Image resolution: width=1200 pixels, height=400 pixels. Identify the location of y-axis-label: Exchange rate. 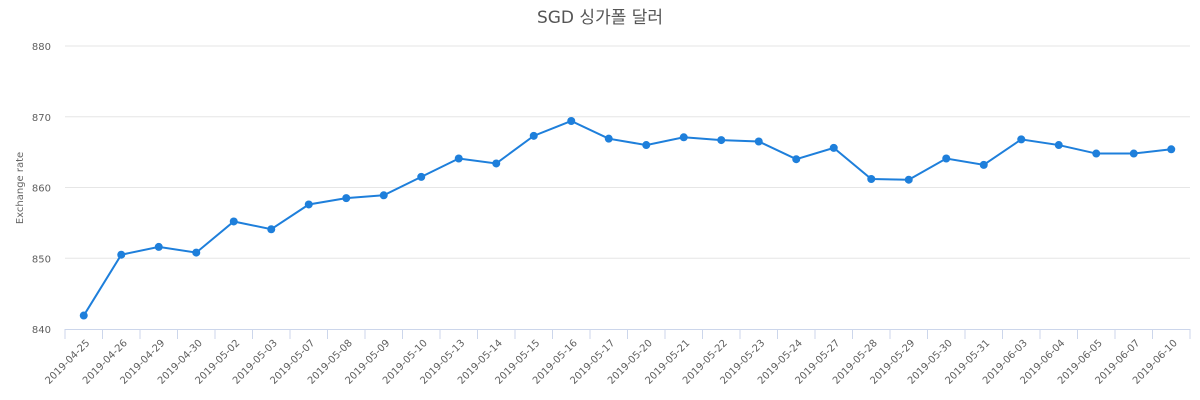
(20, 188).